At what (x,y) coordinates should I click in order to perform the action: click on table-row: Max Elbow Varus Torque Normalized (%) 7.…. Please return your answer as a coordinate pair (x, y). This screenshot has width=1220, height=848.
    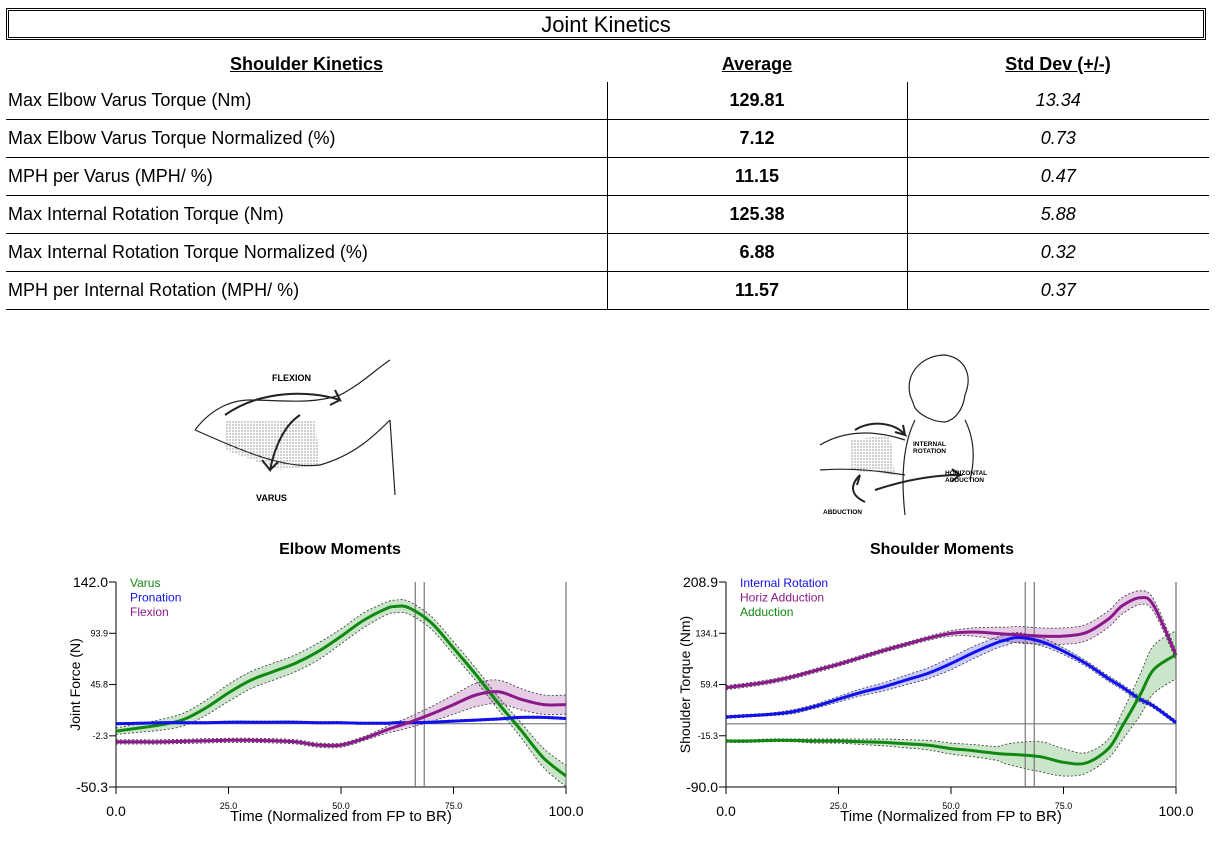
    Looking at the image, I should click on (607, 138).